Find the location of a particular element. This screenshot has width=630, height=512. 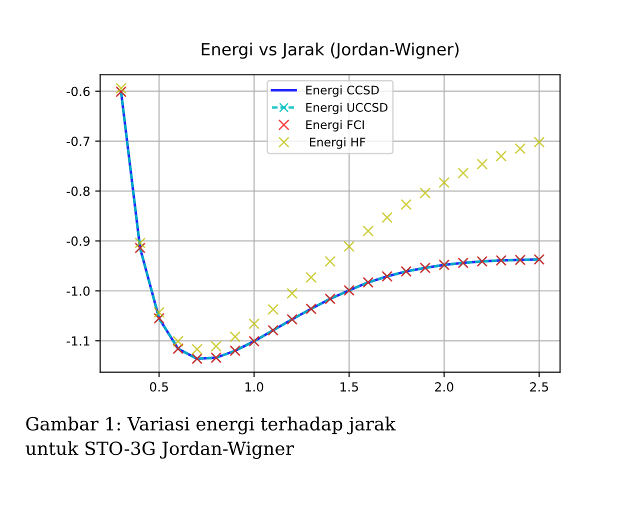

x-tick-label: 0.5 is located at coordinates (159, 387).